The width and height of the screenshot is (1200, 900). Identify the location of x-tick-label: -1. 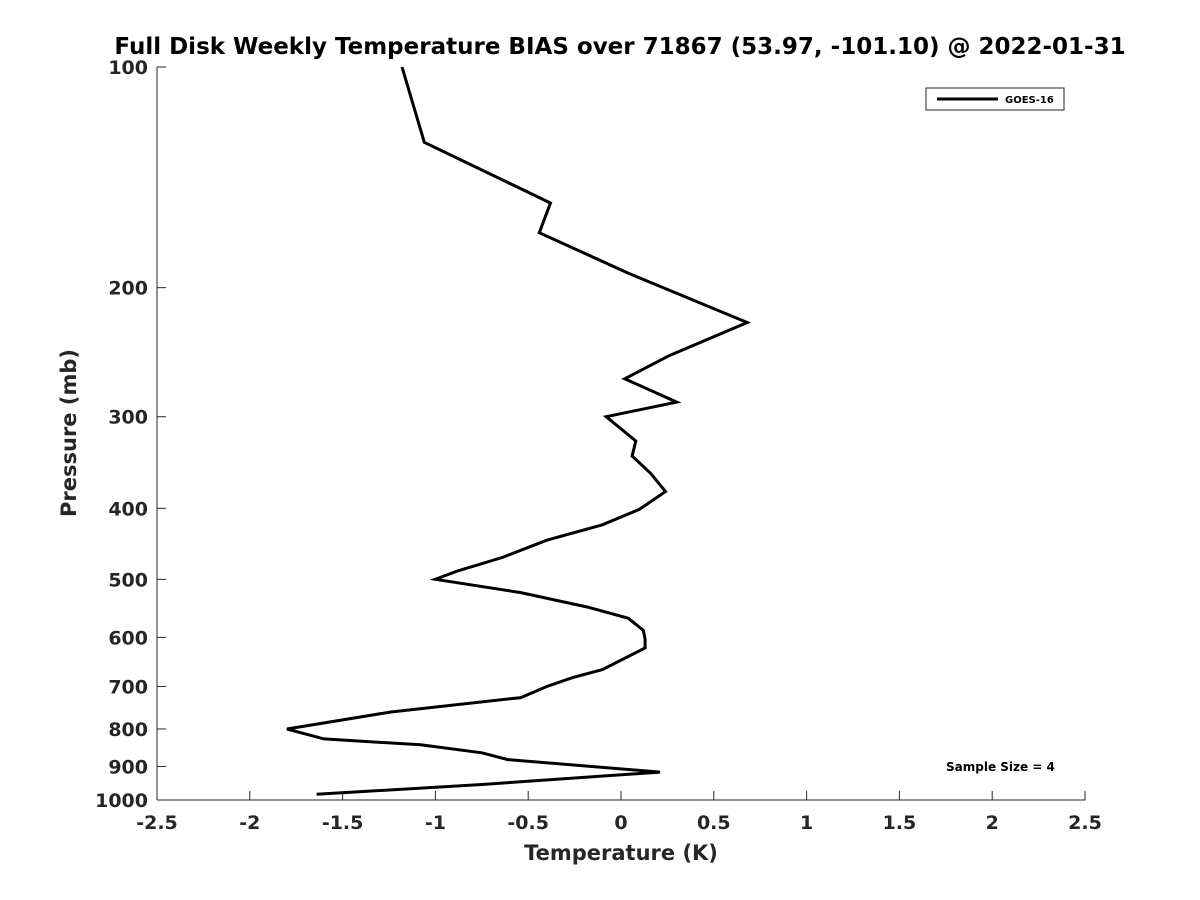
(435, 823).